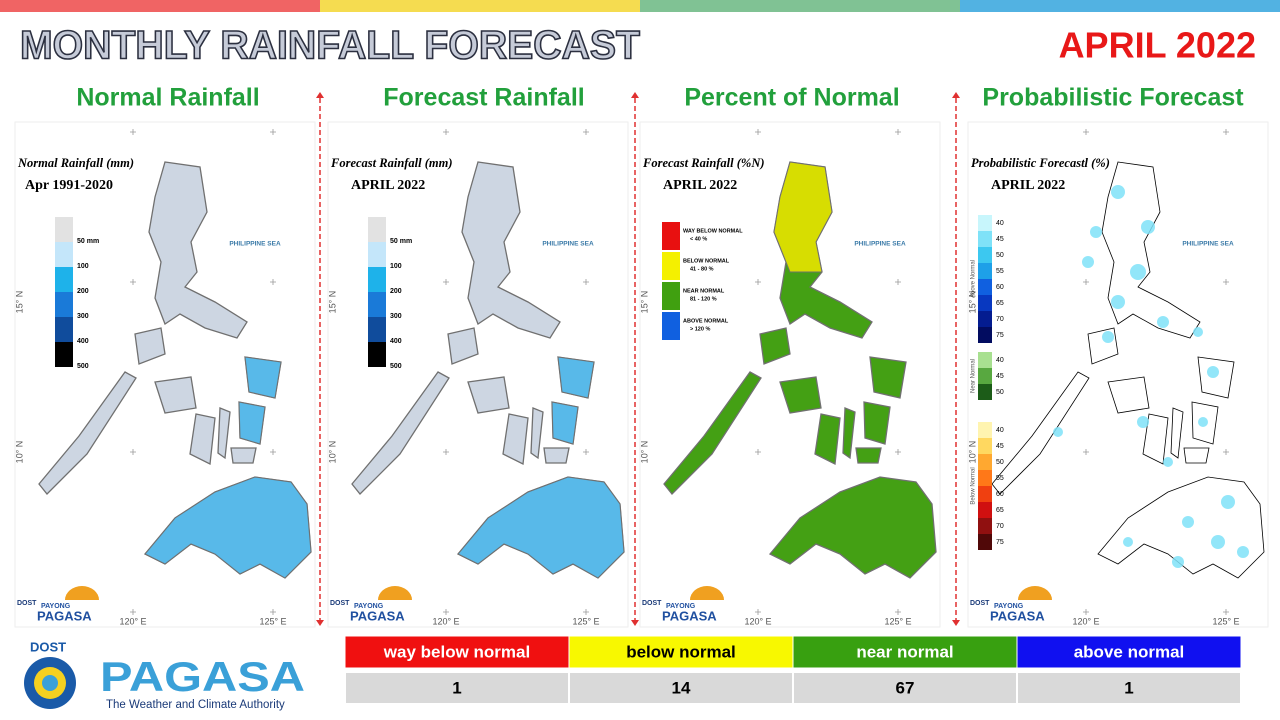 The width and height of the screenshot is (1280, 720). Describe the element at coordinates (202, 676) in the screenshot. I see `logo-name: PAGASA` at that location.